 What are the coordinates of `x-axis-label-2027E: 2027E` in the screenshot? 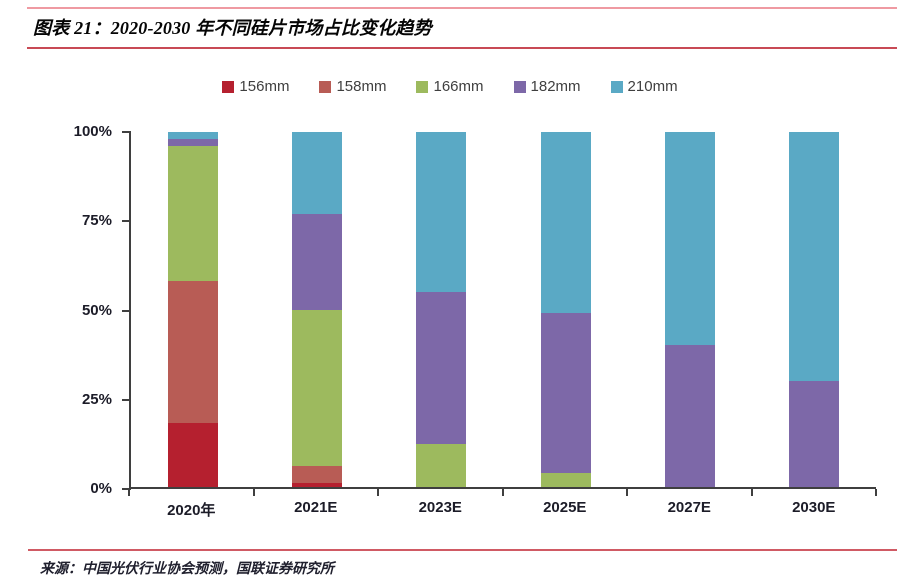 It's located at (689, 507).